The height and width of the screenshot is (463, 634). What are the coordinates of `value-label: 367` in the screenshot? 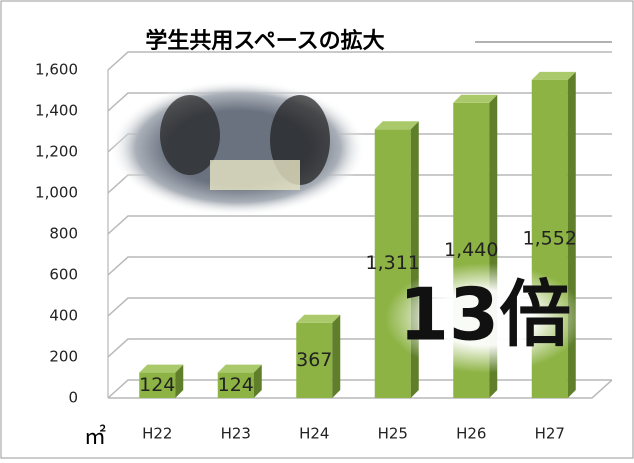 It's located at (314, 360).